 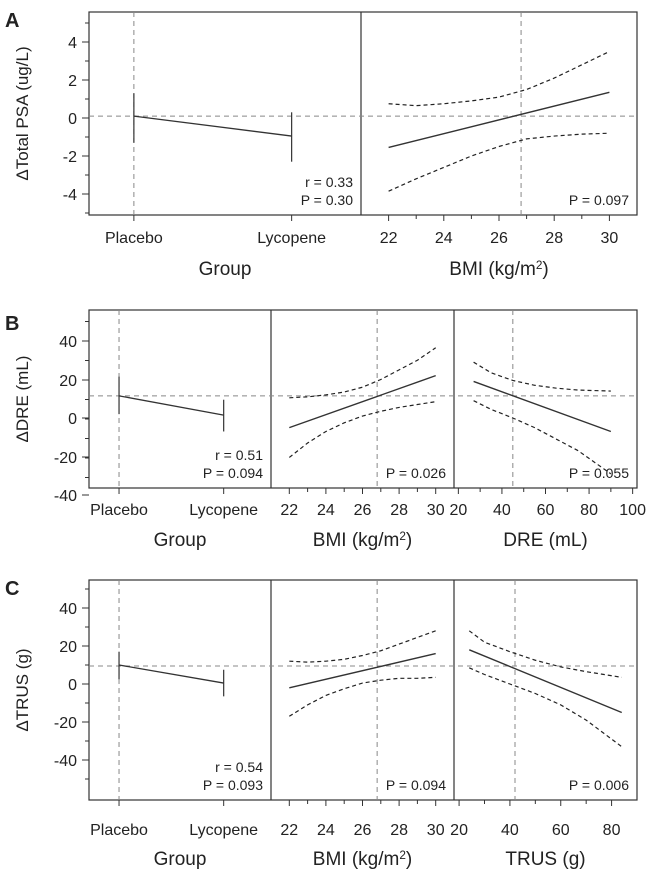 I want to click on annotation-p: P = 0.097, so click(x=599, y=200).